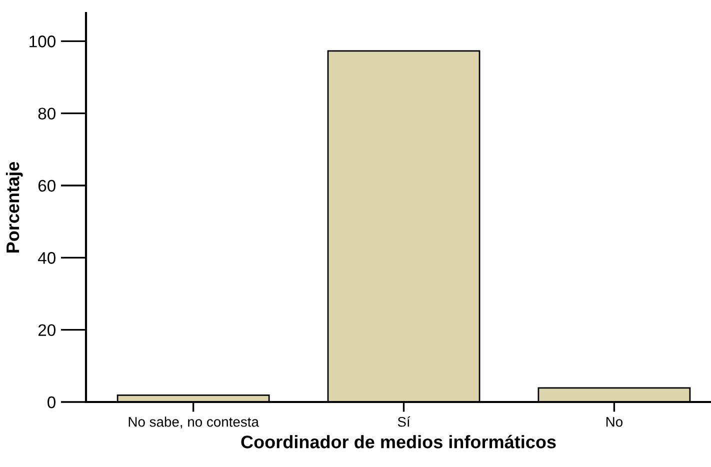 Image resolution: width=711 pixels, height=467 pixels. What do you see at coordinates (43, 42) in the screenshot?
I see `y-tick-label: 100` at bounding box center [43, 42].